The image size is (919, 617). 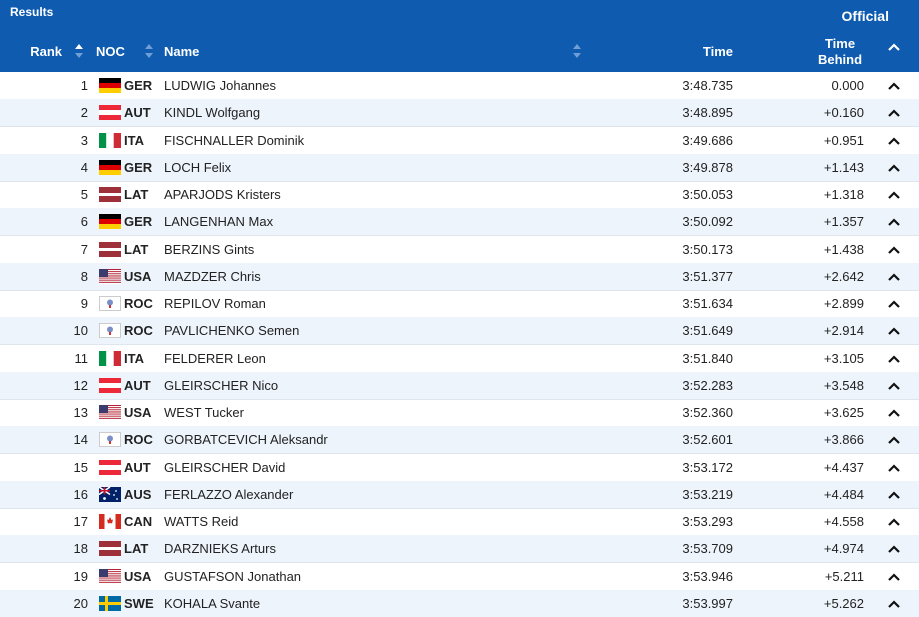 What do you see at coordinates (80, 331) in the screenshot?
I see `rank: 10` at bounding box center [80, 331].